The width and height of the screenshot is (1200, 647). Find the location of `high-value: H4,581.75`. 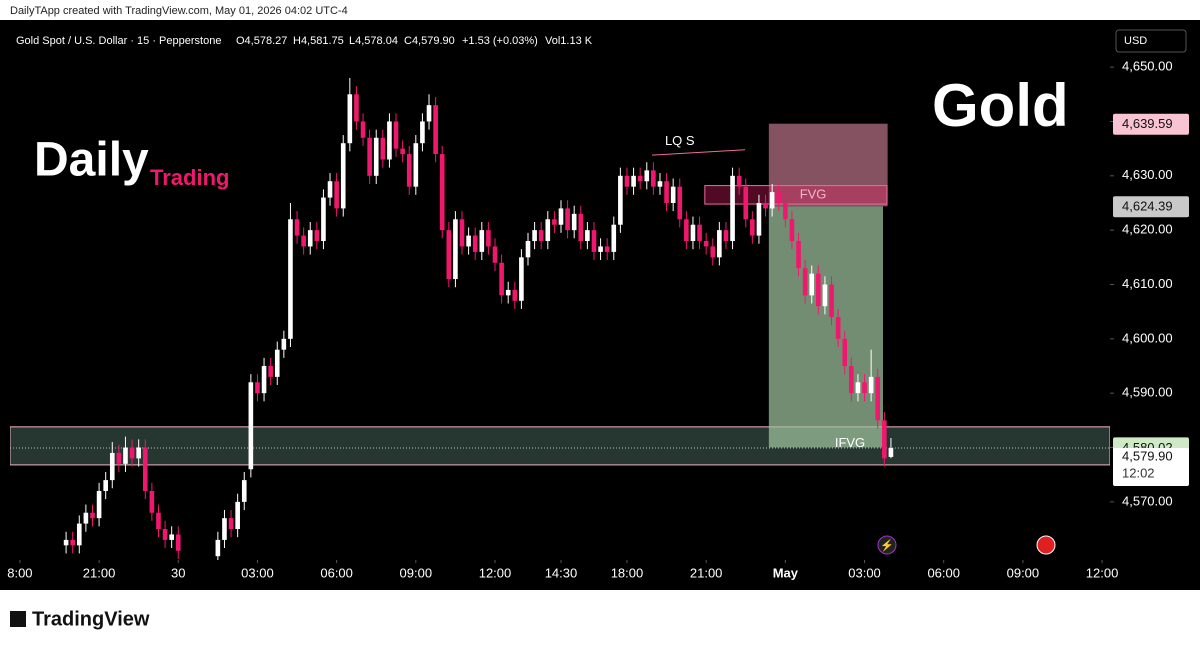

high-value: H4,581.75 is located at coordinates (318, 41).